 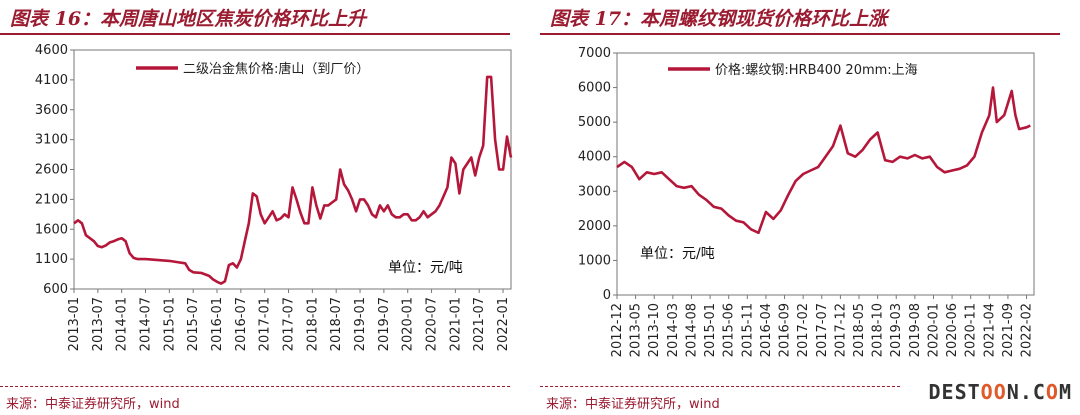 What do you see at coordinates (217, 324) in the screenshot?
I see `x-tick-label: 2016-01` at bounding box center [217, 324].